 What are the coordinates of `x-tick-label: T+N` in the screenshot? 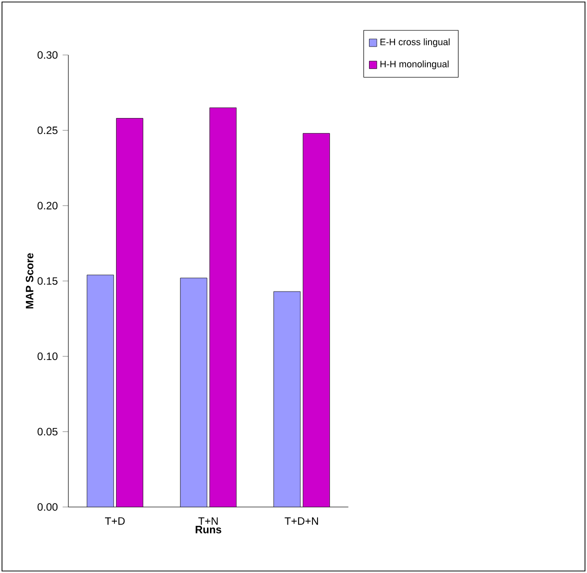 It's located at (208, 521).